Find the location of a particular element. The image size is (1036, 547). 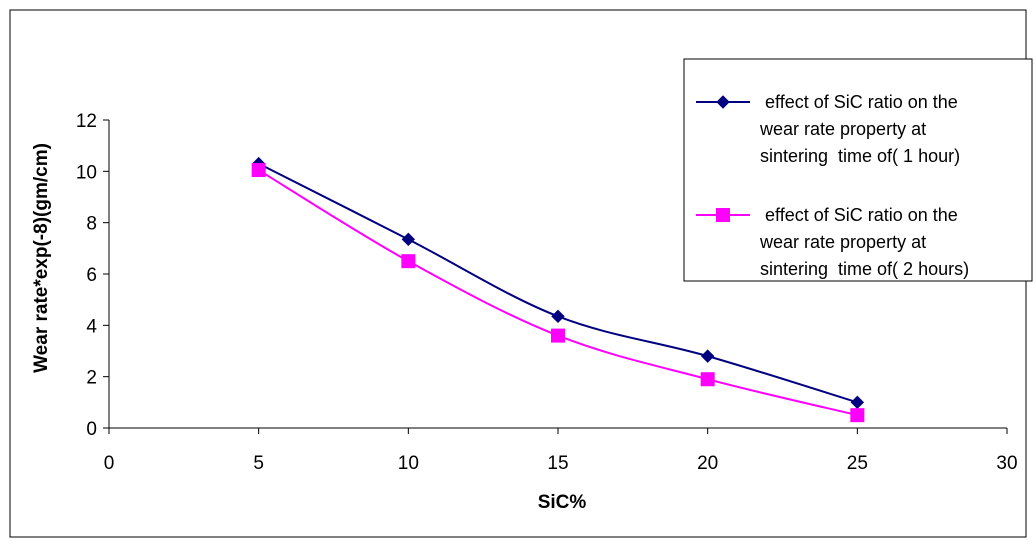

x-tick-label: 5 is located at coordinates (258, 463).